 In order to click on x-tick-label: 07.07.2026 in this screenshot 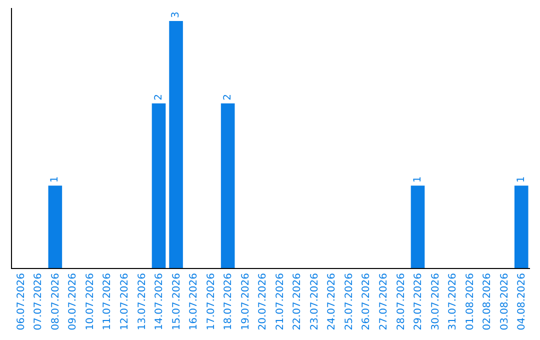, I will do `click(38, 301)`.